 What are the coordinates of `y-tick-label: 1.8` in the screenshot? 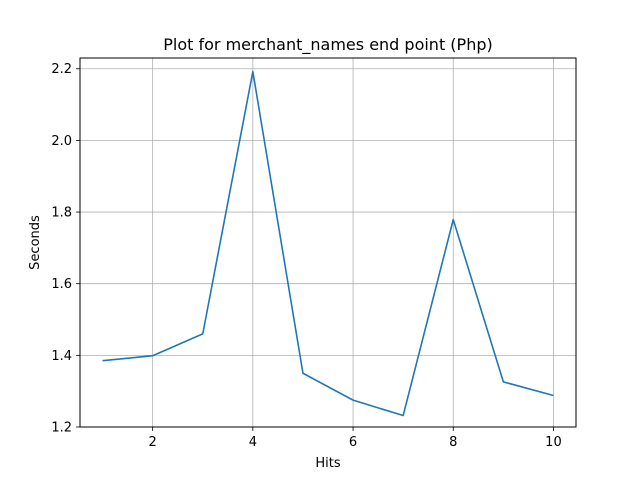 It's located at (61, 213).